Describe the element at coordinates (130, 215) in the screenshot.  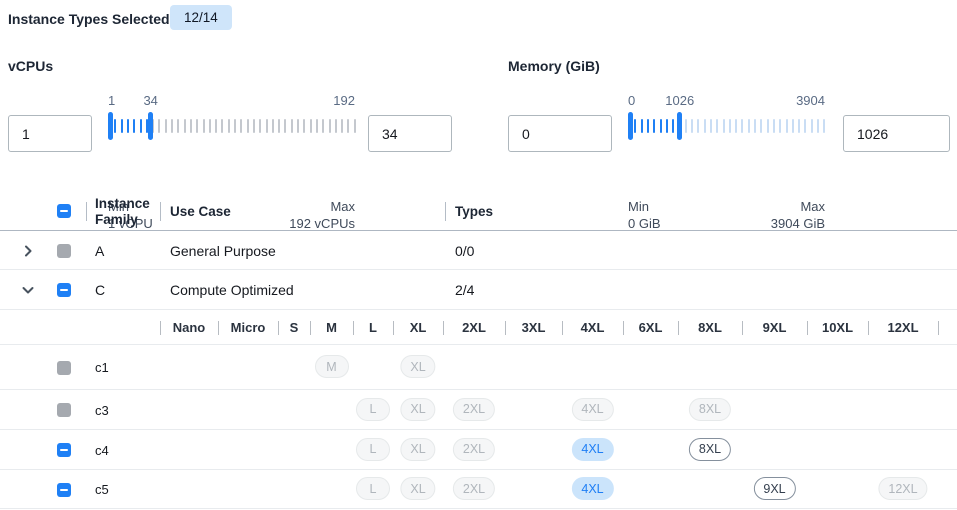
I see `vcpus-min-caption: Min 1 vCPU` at that location.